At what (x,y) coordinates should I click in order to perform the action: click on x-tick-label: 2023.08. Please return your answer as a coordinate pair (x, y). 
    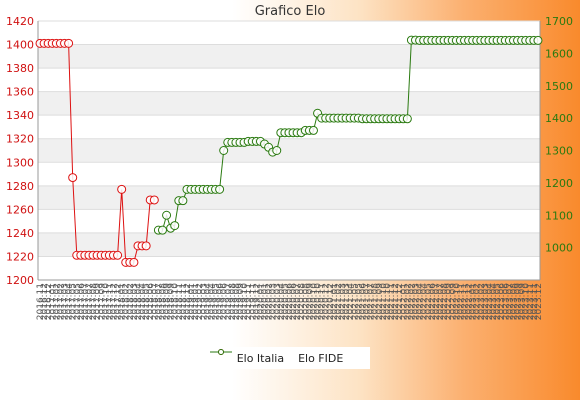
    Looking at the image, I should click on (514, 301).